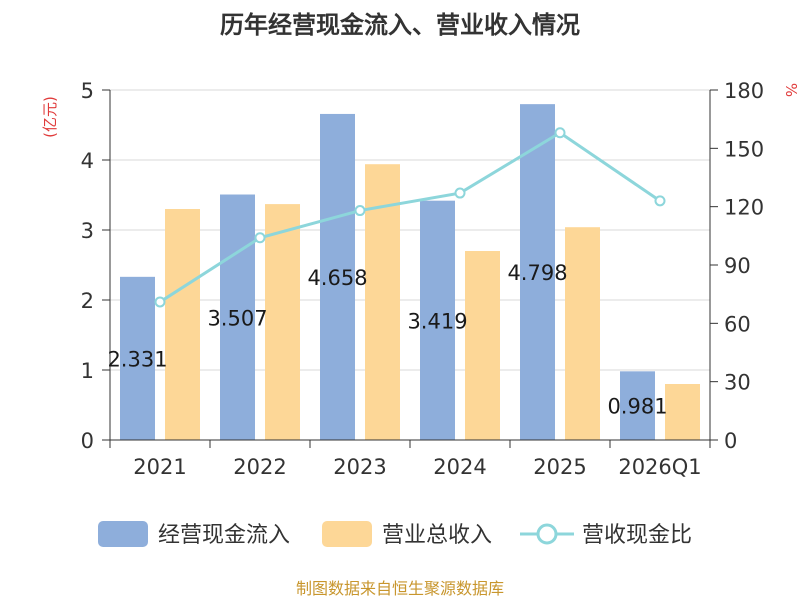 Image resolution: width=800 pixels, height=600 pixels. Describe the element at coordinates (87, 301) in the screenshot. I see `y-left-tick-label: 2` at that location.